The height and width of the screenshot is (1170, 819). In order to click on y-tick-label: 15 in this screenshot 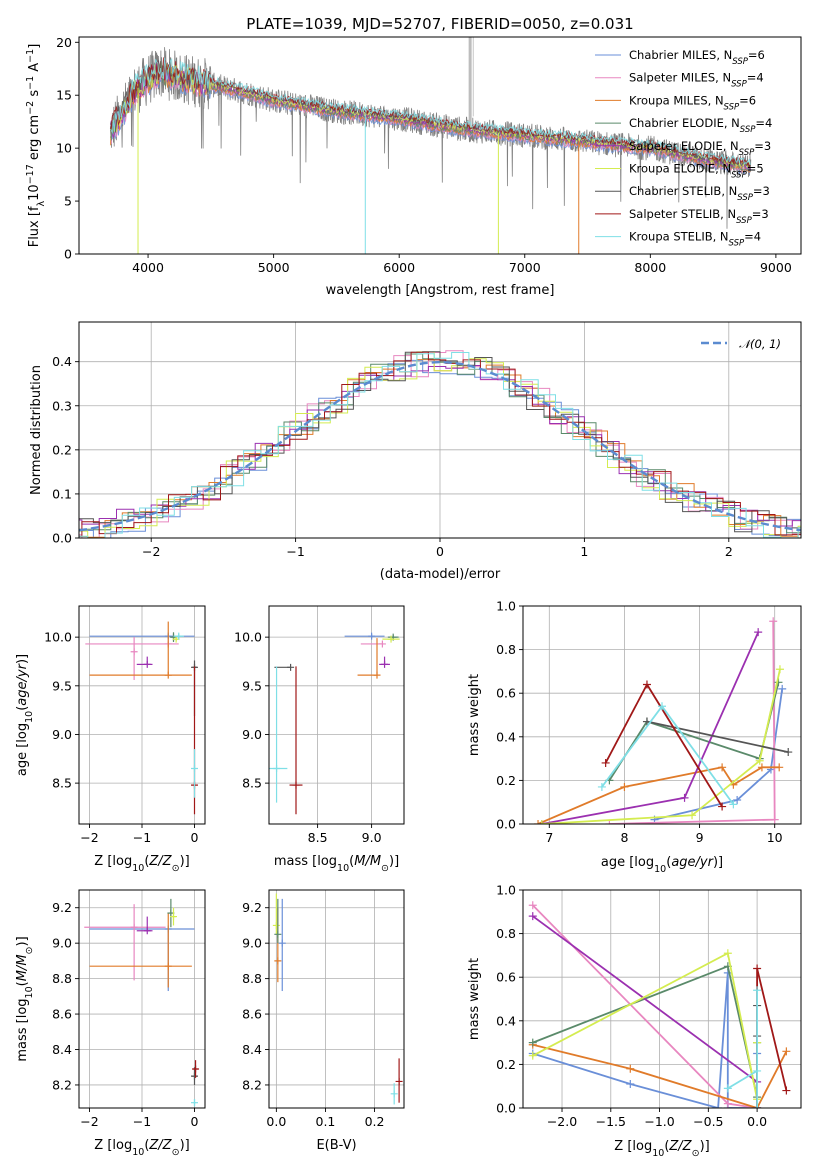, I will do `click(64, 95)`.